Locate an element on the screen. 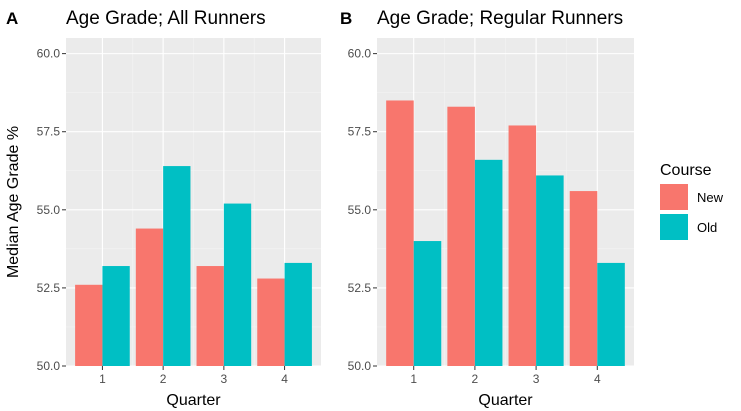 This screenshot has height=411, width=741. panel-a-title: Age Grade; All Runners is located at coordinates (166, 18).